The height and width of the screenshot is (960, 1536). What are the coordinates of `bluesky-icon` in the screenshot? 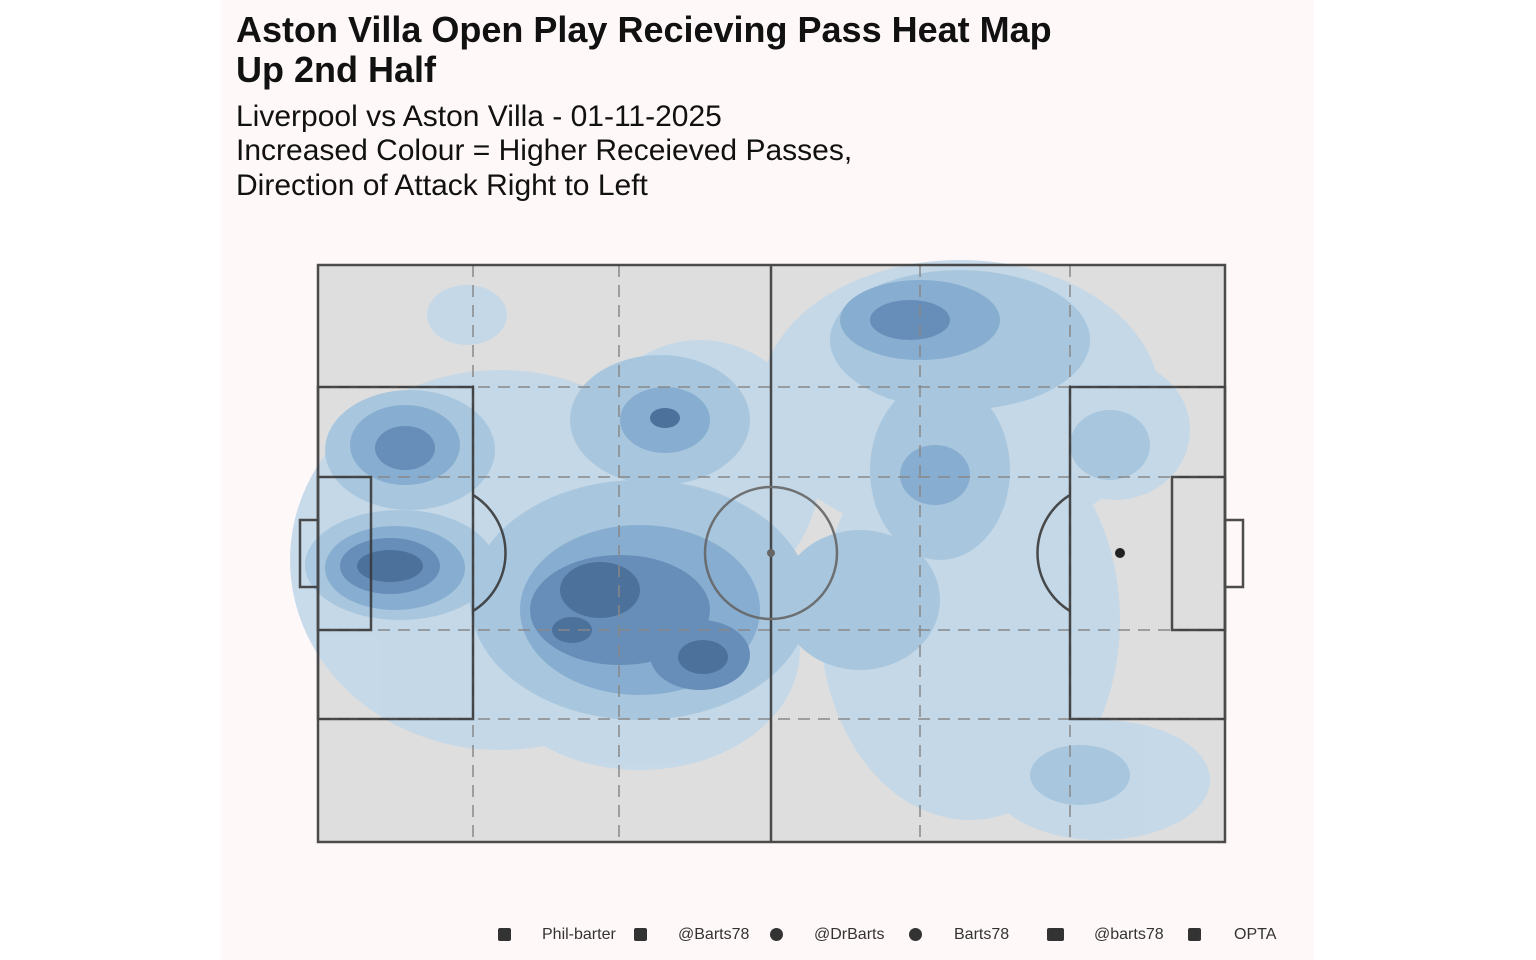 It's located at (1055, 934).